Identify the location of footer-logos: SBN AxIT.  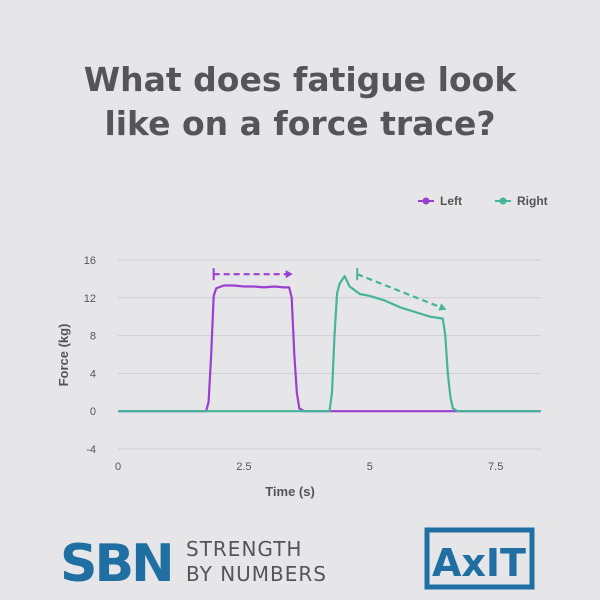
(297, 560).